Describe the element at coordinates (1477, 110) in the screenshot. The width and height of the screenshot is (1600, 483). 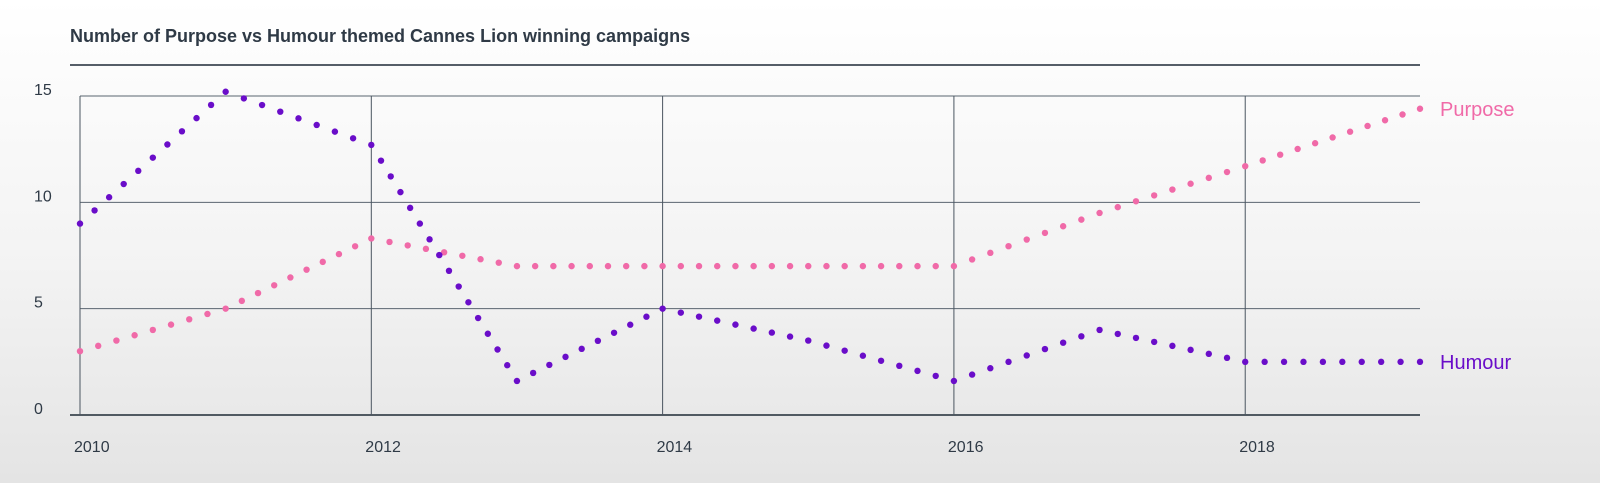
I see `legend-label-purpose: Purpose` at that location.